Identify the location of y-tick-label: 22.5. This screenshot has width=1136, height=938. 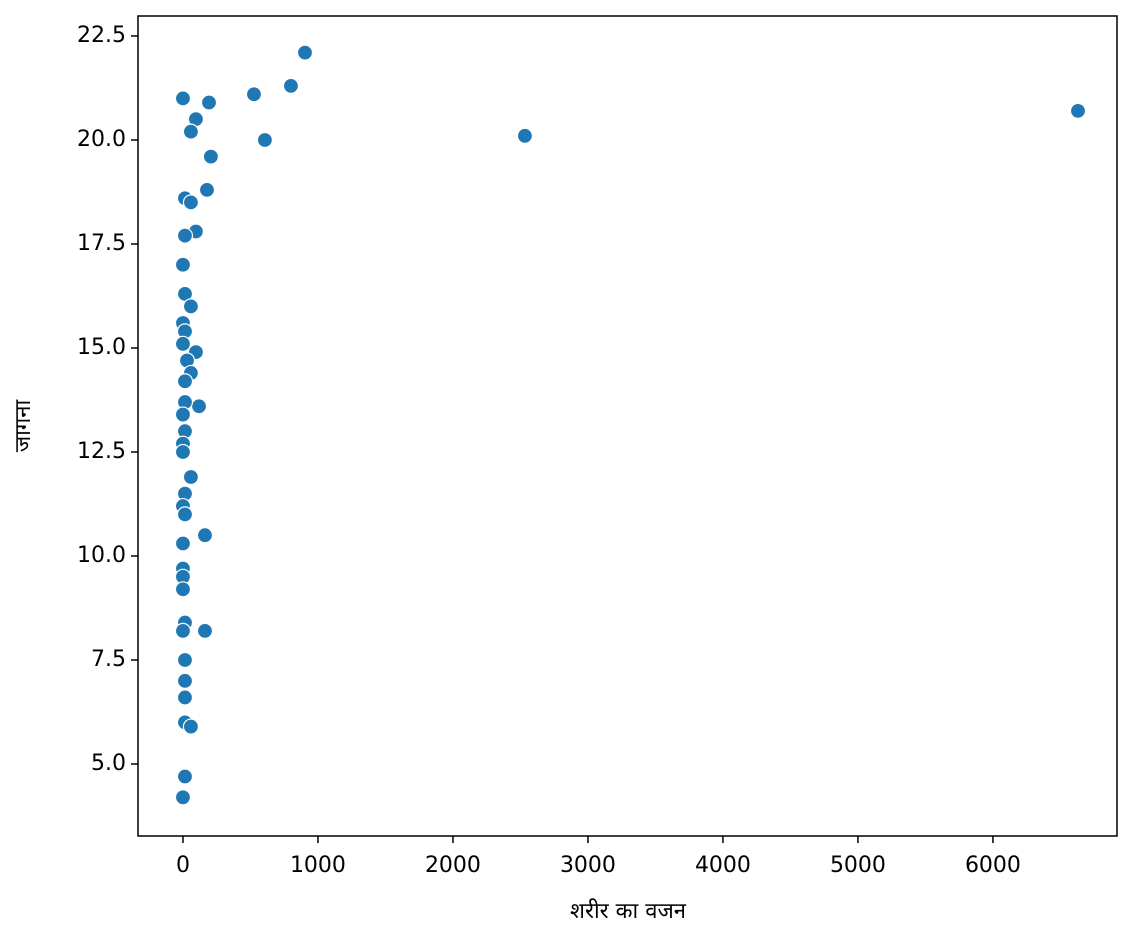
(101, 35).